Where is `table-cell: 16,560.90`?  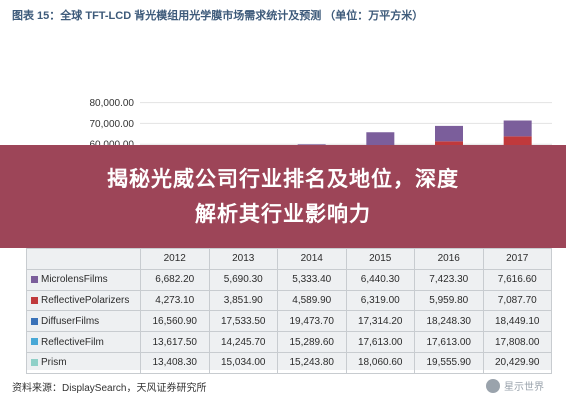 table-cell: 16,560.90 is located at coordinates (175, 321).